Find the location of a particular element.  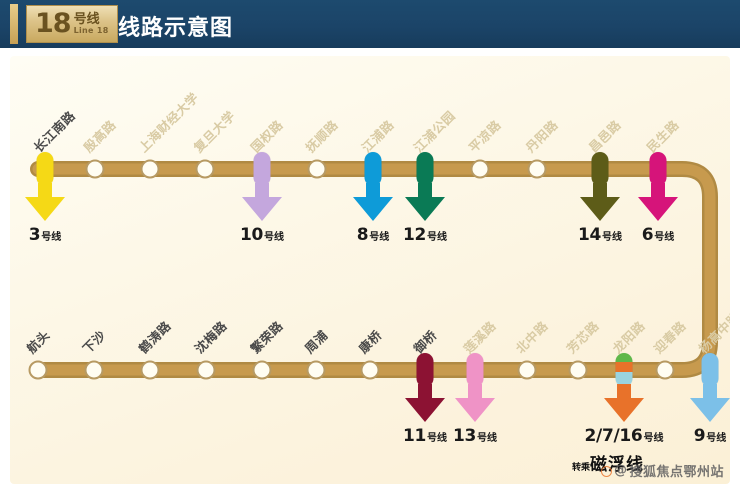

transfer-line-label: 3 号线 is located at coordinates (45, 235).